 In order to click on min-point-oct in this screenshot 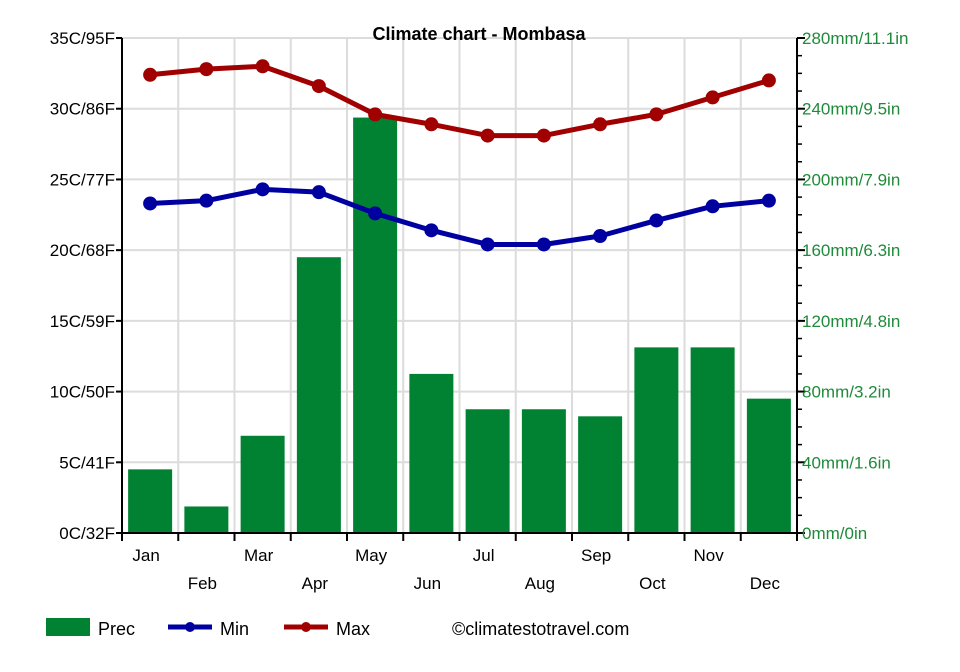, I will do `click(656, 220)`.